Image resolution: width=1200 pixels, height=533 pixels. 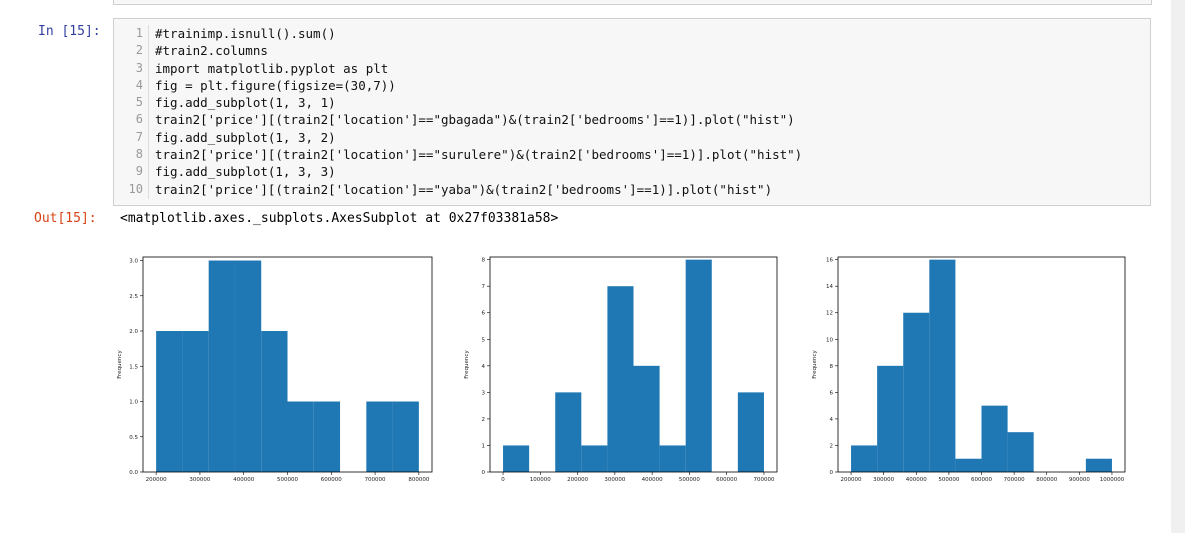 I want to click on code-line: #trainimp.isnull().sum(), so click(x=245, y=33).